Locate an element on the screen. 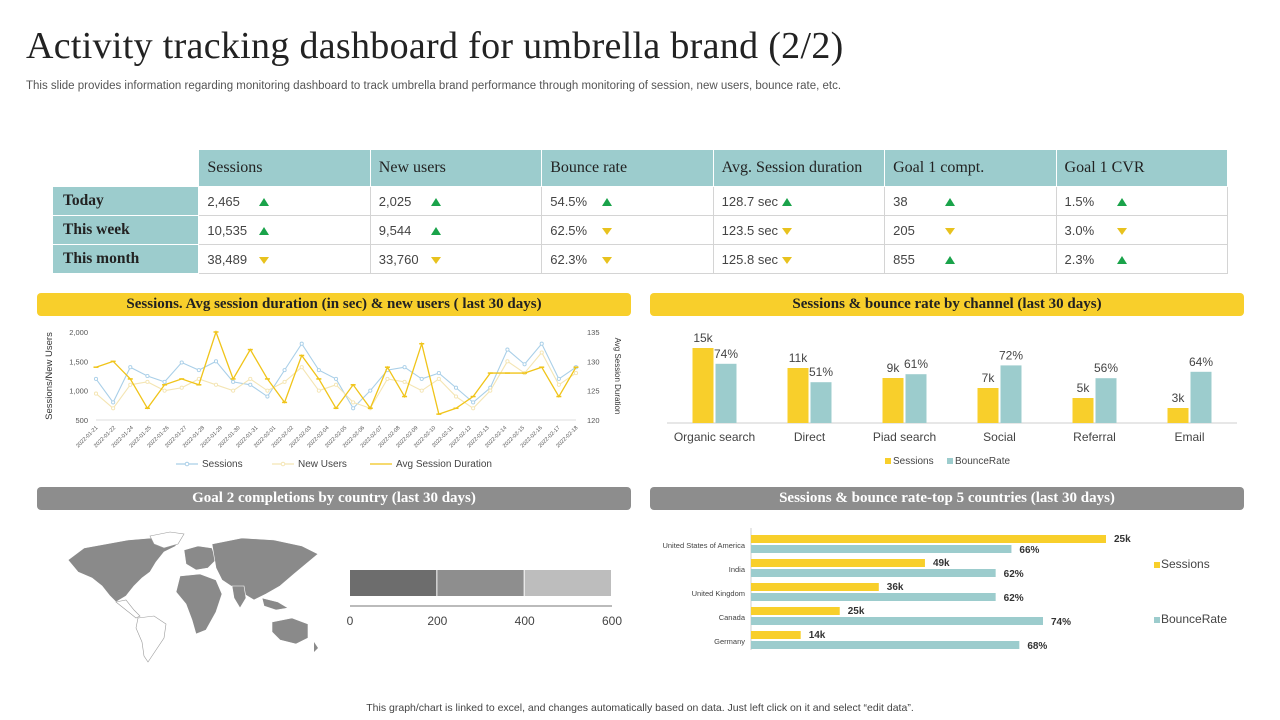 The height and width of the screenshot is (720, 1280). map-southeast-asia is located at coordinates (275, 604).